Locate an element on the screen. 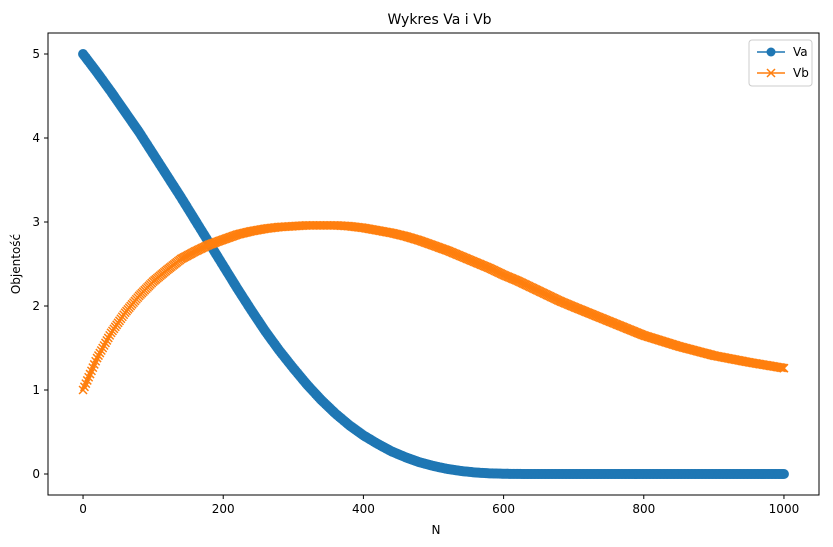  legend-label: Va is located at coordinates (800, 52).